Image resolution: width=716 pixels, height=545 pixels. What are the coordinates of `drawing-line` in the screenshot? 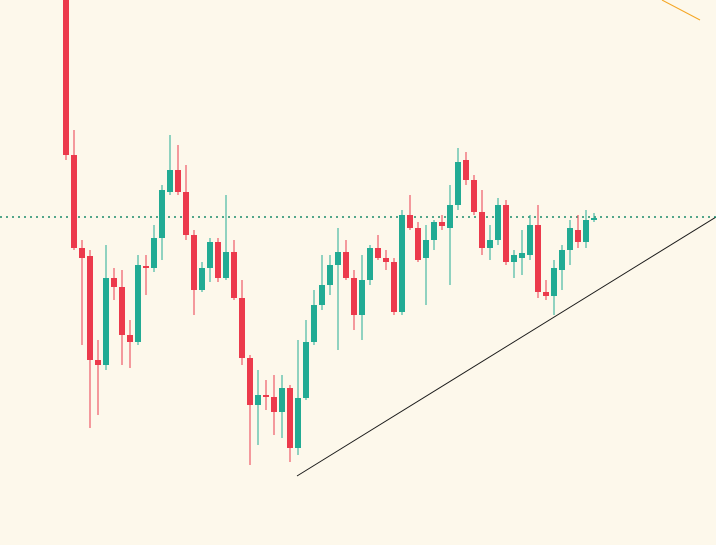 It's located at (681, 10).